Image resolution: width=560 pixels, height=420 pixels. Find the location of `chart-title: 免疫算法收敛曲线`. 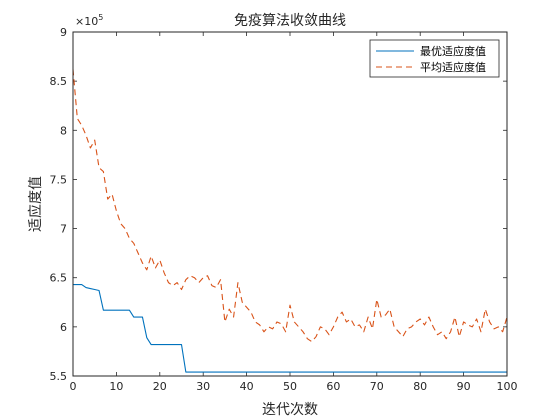

chart-title: 免疫算法收敛曲线 is located at coordinates (290, 21).